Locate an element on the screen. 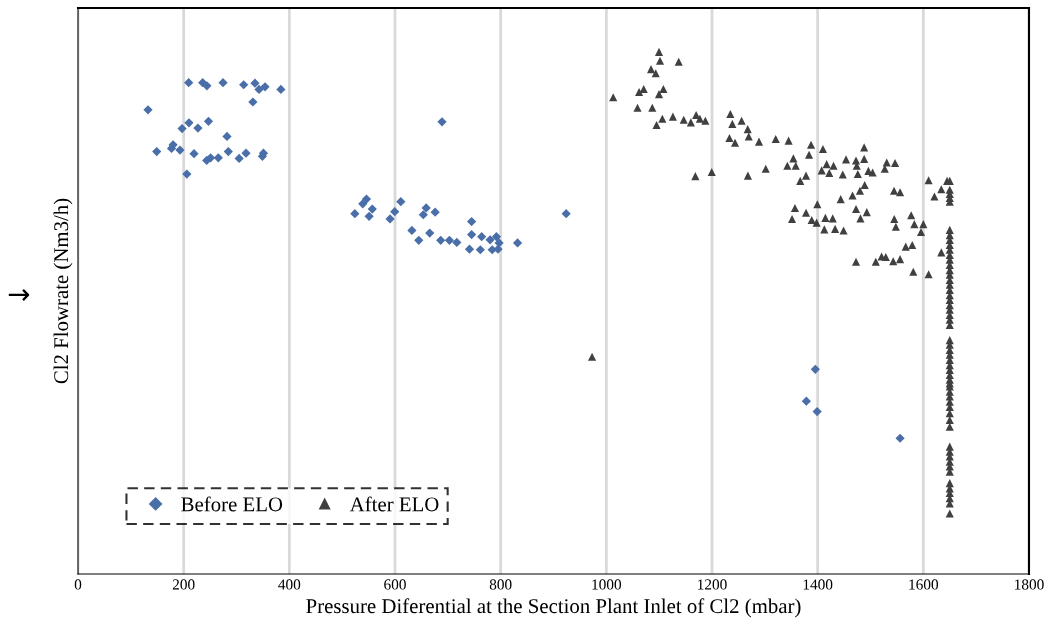  x-tick-label: 800 is located at coordinates (500, 584).